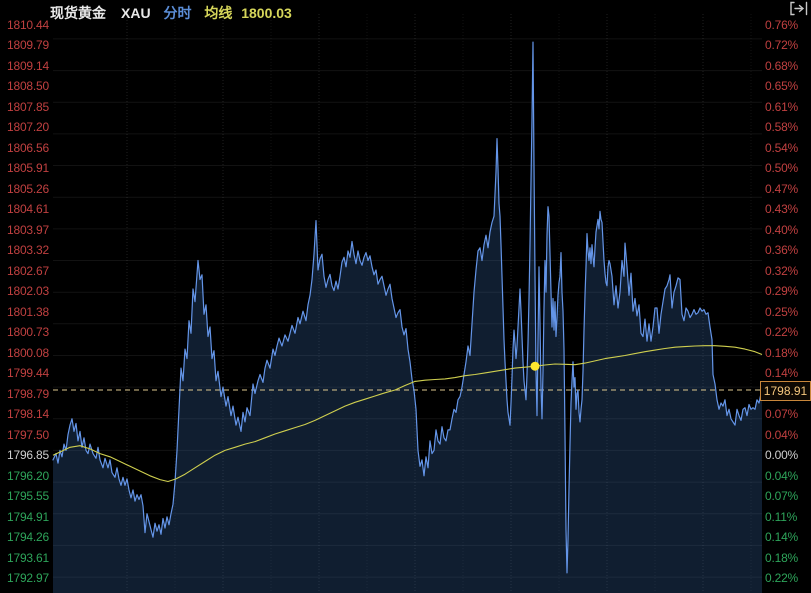 The width and height of the screenshot is (811, 593). What do you see at coordinates (782, 291) in the screenshot?
I see `percent-tick: 0.29%` at bounding box center [782, 291].